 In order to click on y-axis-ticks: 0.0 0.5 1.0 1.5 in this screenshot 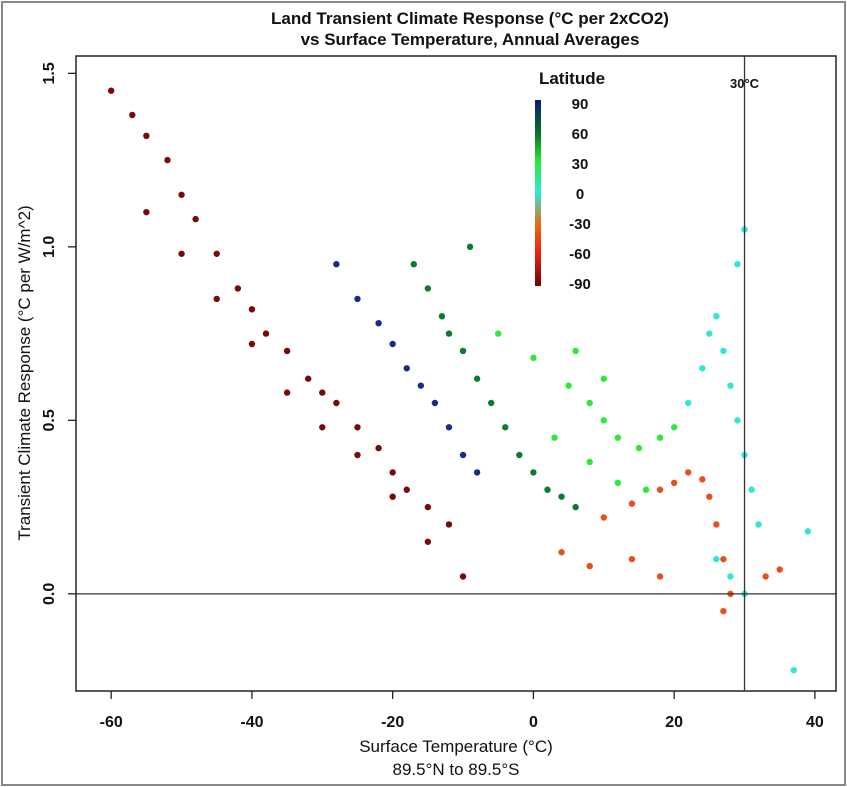, I will do `click(58, 333)`.